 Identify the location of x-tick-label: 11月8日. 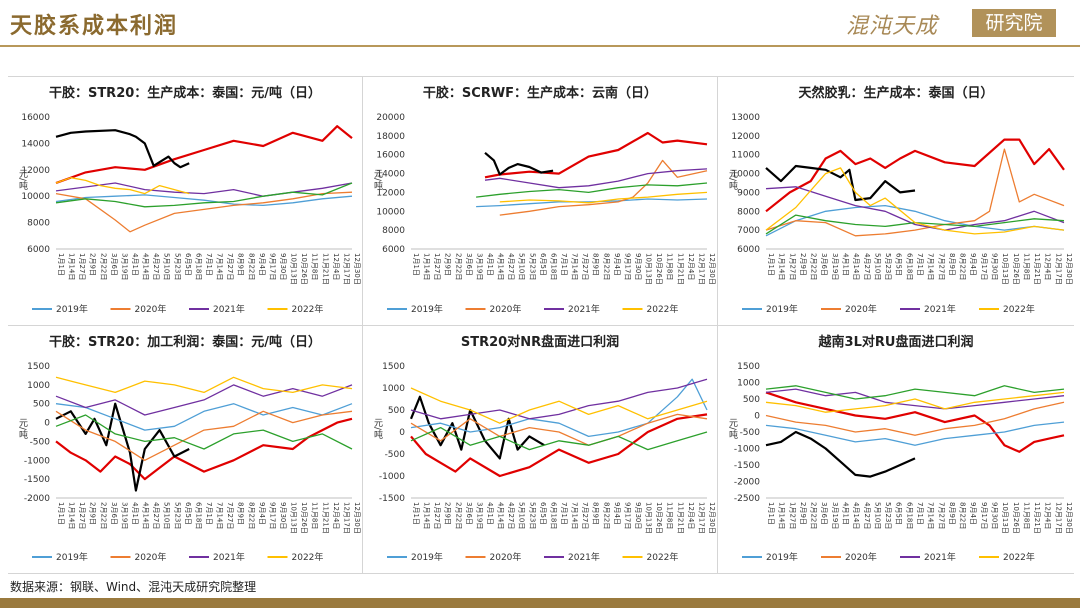
(1026, 266).